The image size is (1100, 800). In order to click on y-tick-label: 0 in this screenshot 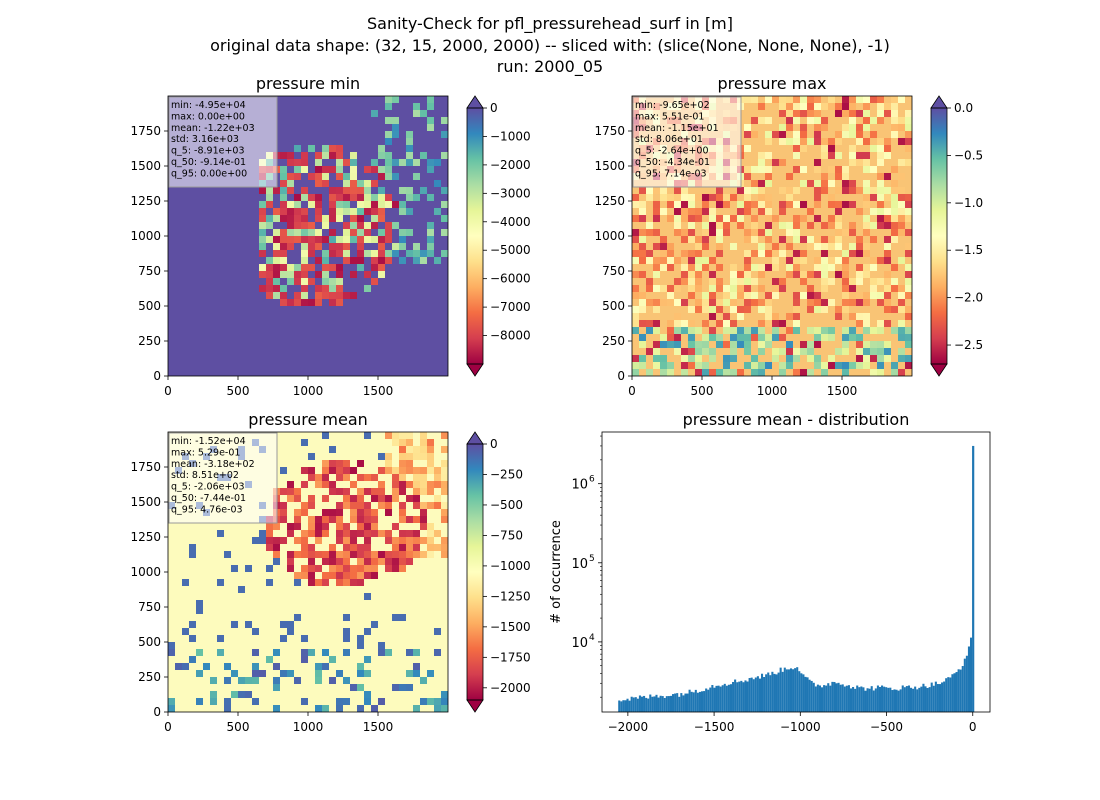, I will do `click(621, 376)`.